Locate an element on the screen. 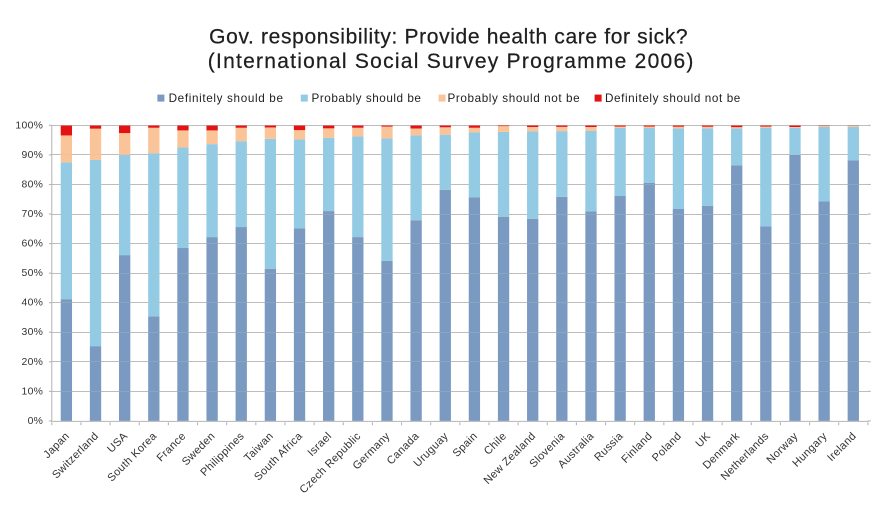 The width and height of the screenshot is (886, 512). svg-text: 40% is located at coordinates (32, 303).